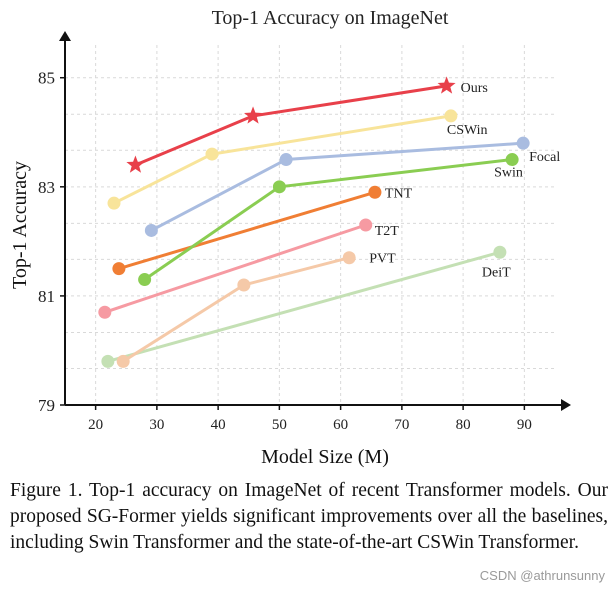 The height and width of the screenshot is (591, 615). I want to click on series-label-swin: Swin, so click(508, 173).